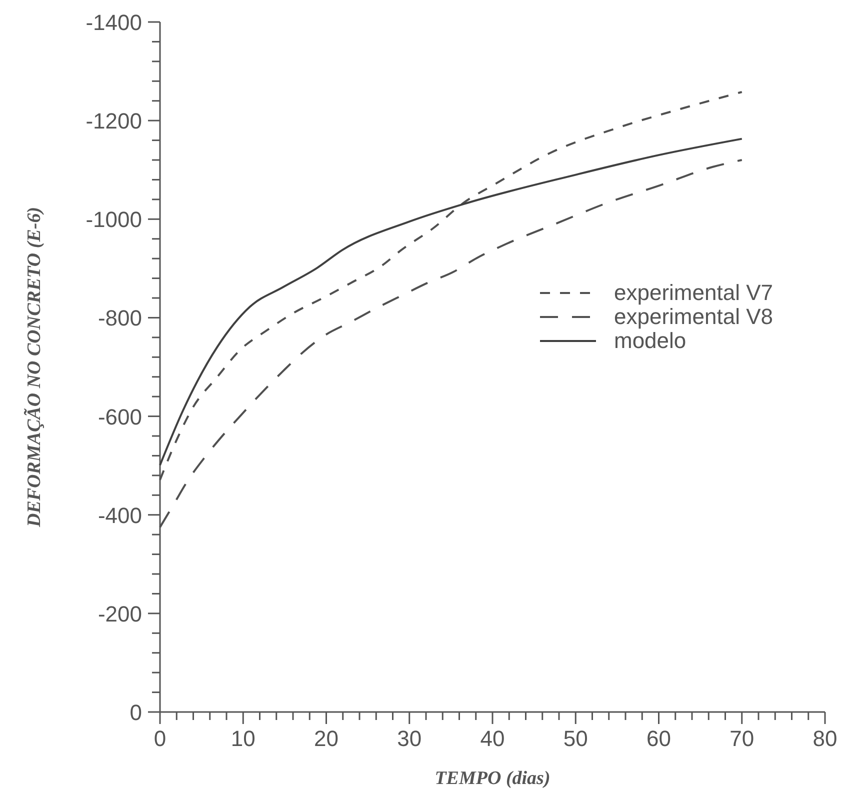 The image size is (855, 798). What do you see at coordinates (160, 738) in the screenshot?
I see `x-tick-label: 0` at bounding box center [160, 738].